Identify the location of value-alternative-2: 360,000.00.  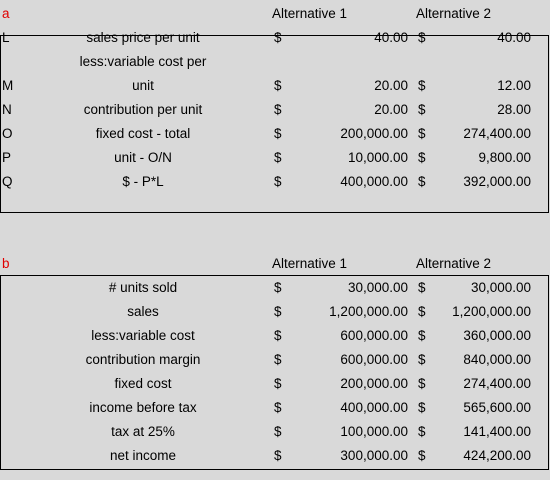
(497, 335).